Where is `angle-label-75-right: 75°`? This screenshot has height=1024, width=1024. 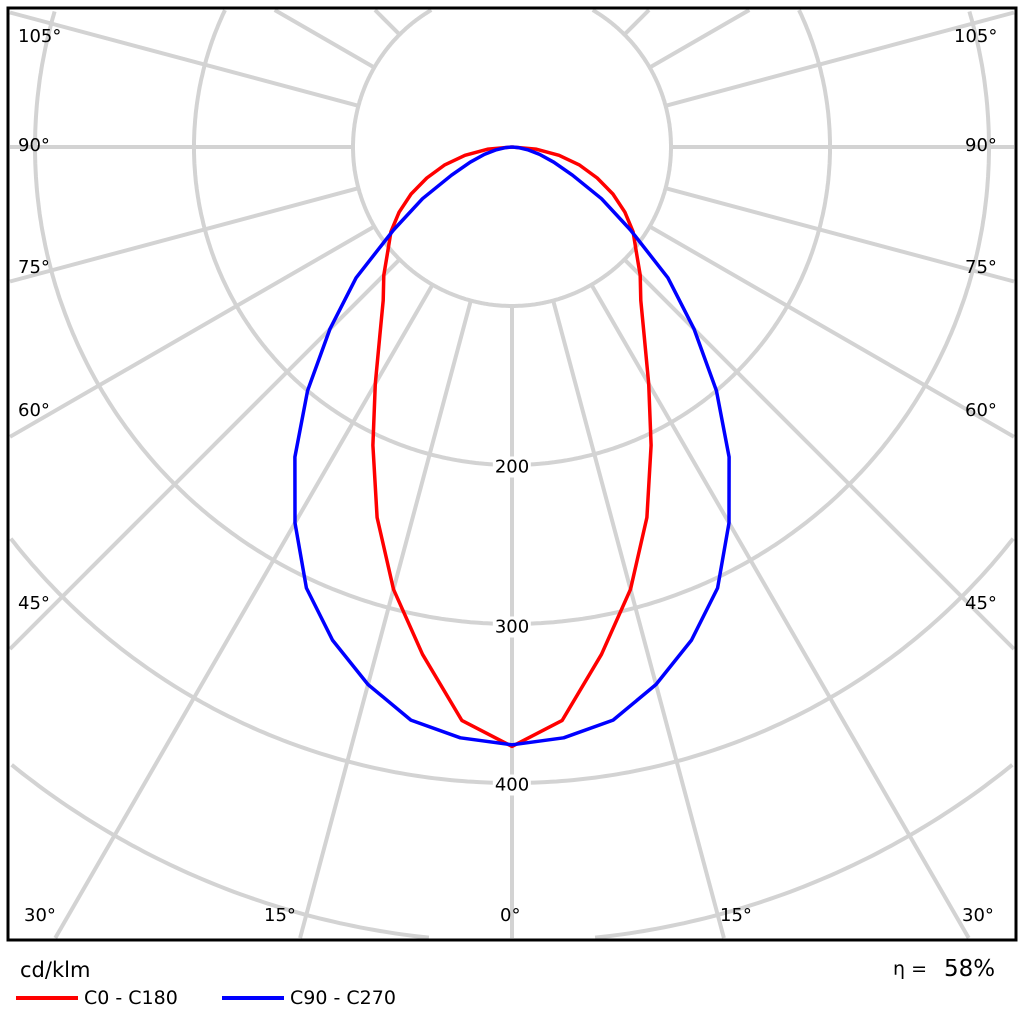
angle-label-75-right: 75° is located at coordinates (981, 267).